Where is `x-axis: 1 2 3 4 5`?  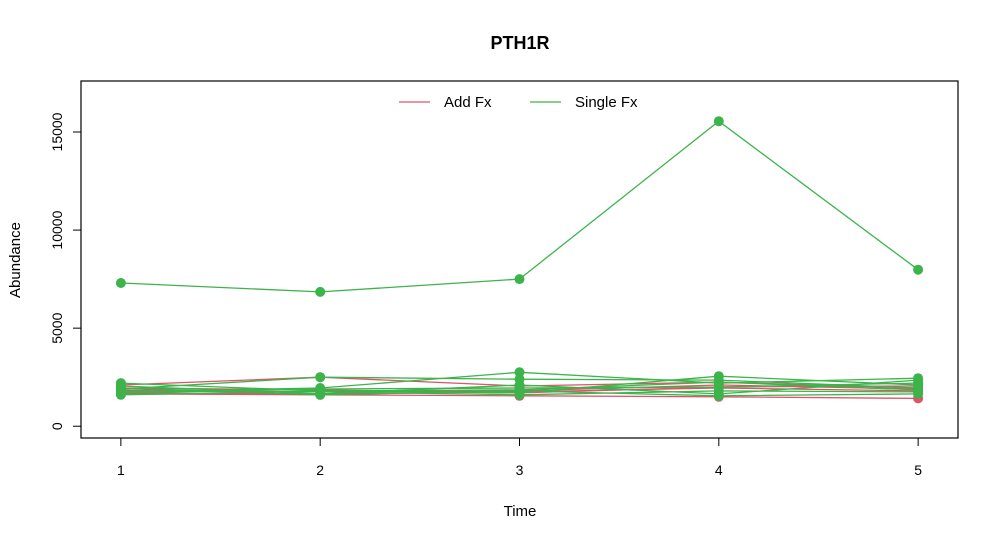 x-axis: 1 2 3 4 5 is located at coordinates (519, 457).